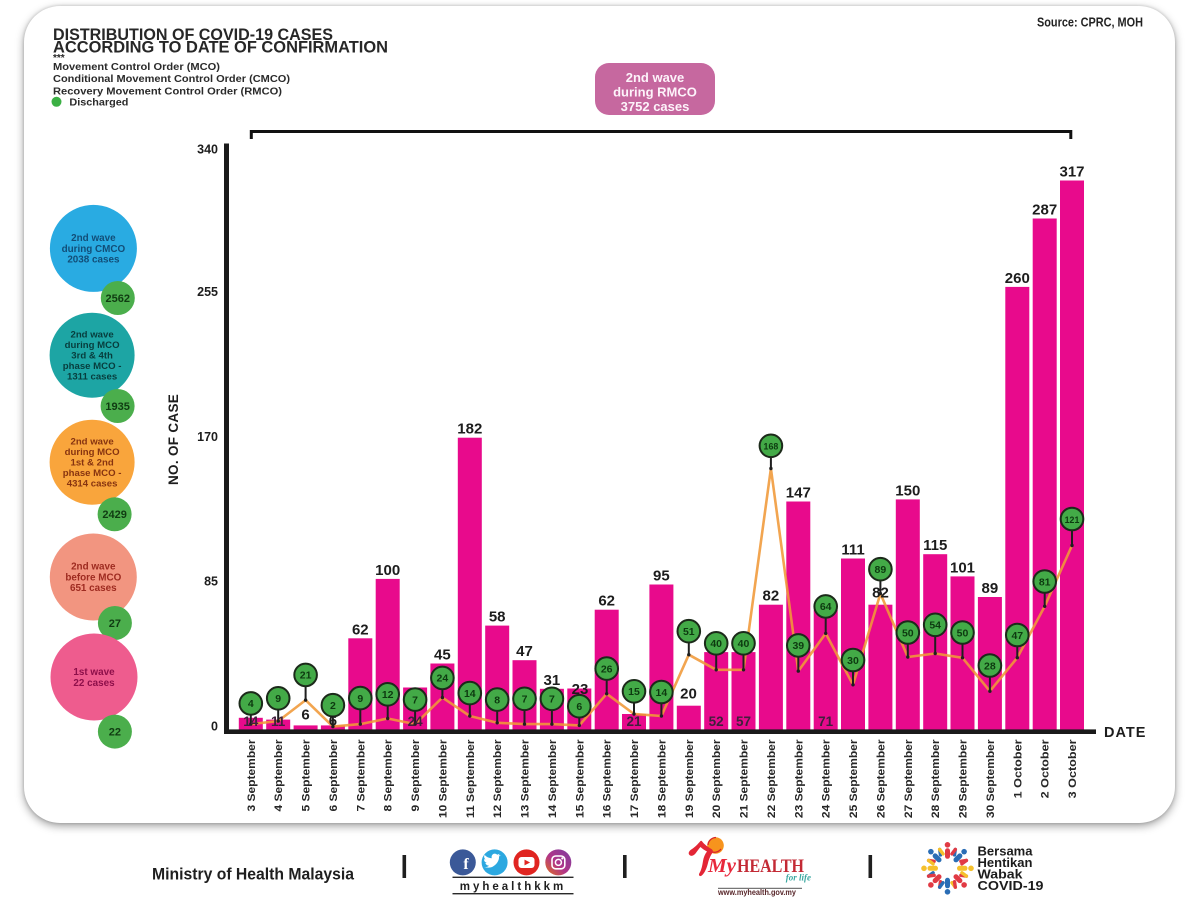 The image size is (1200, 911). Describe the element at coordinates (853, 661) in the screenshot. I see `svg-text: 30` at that location.